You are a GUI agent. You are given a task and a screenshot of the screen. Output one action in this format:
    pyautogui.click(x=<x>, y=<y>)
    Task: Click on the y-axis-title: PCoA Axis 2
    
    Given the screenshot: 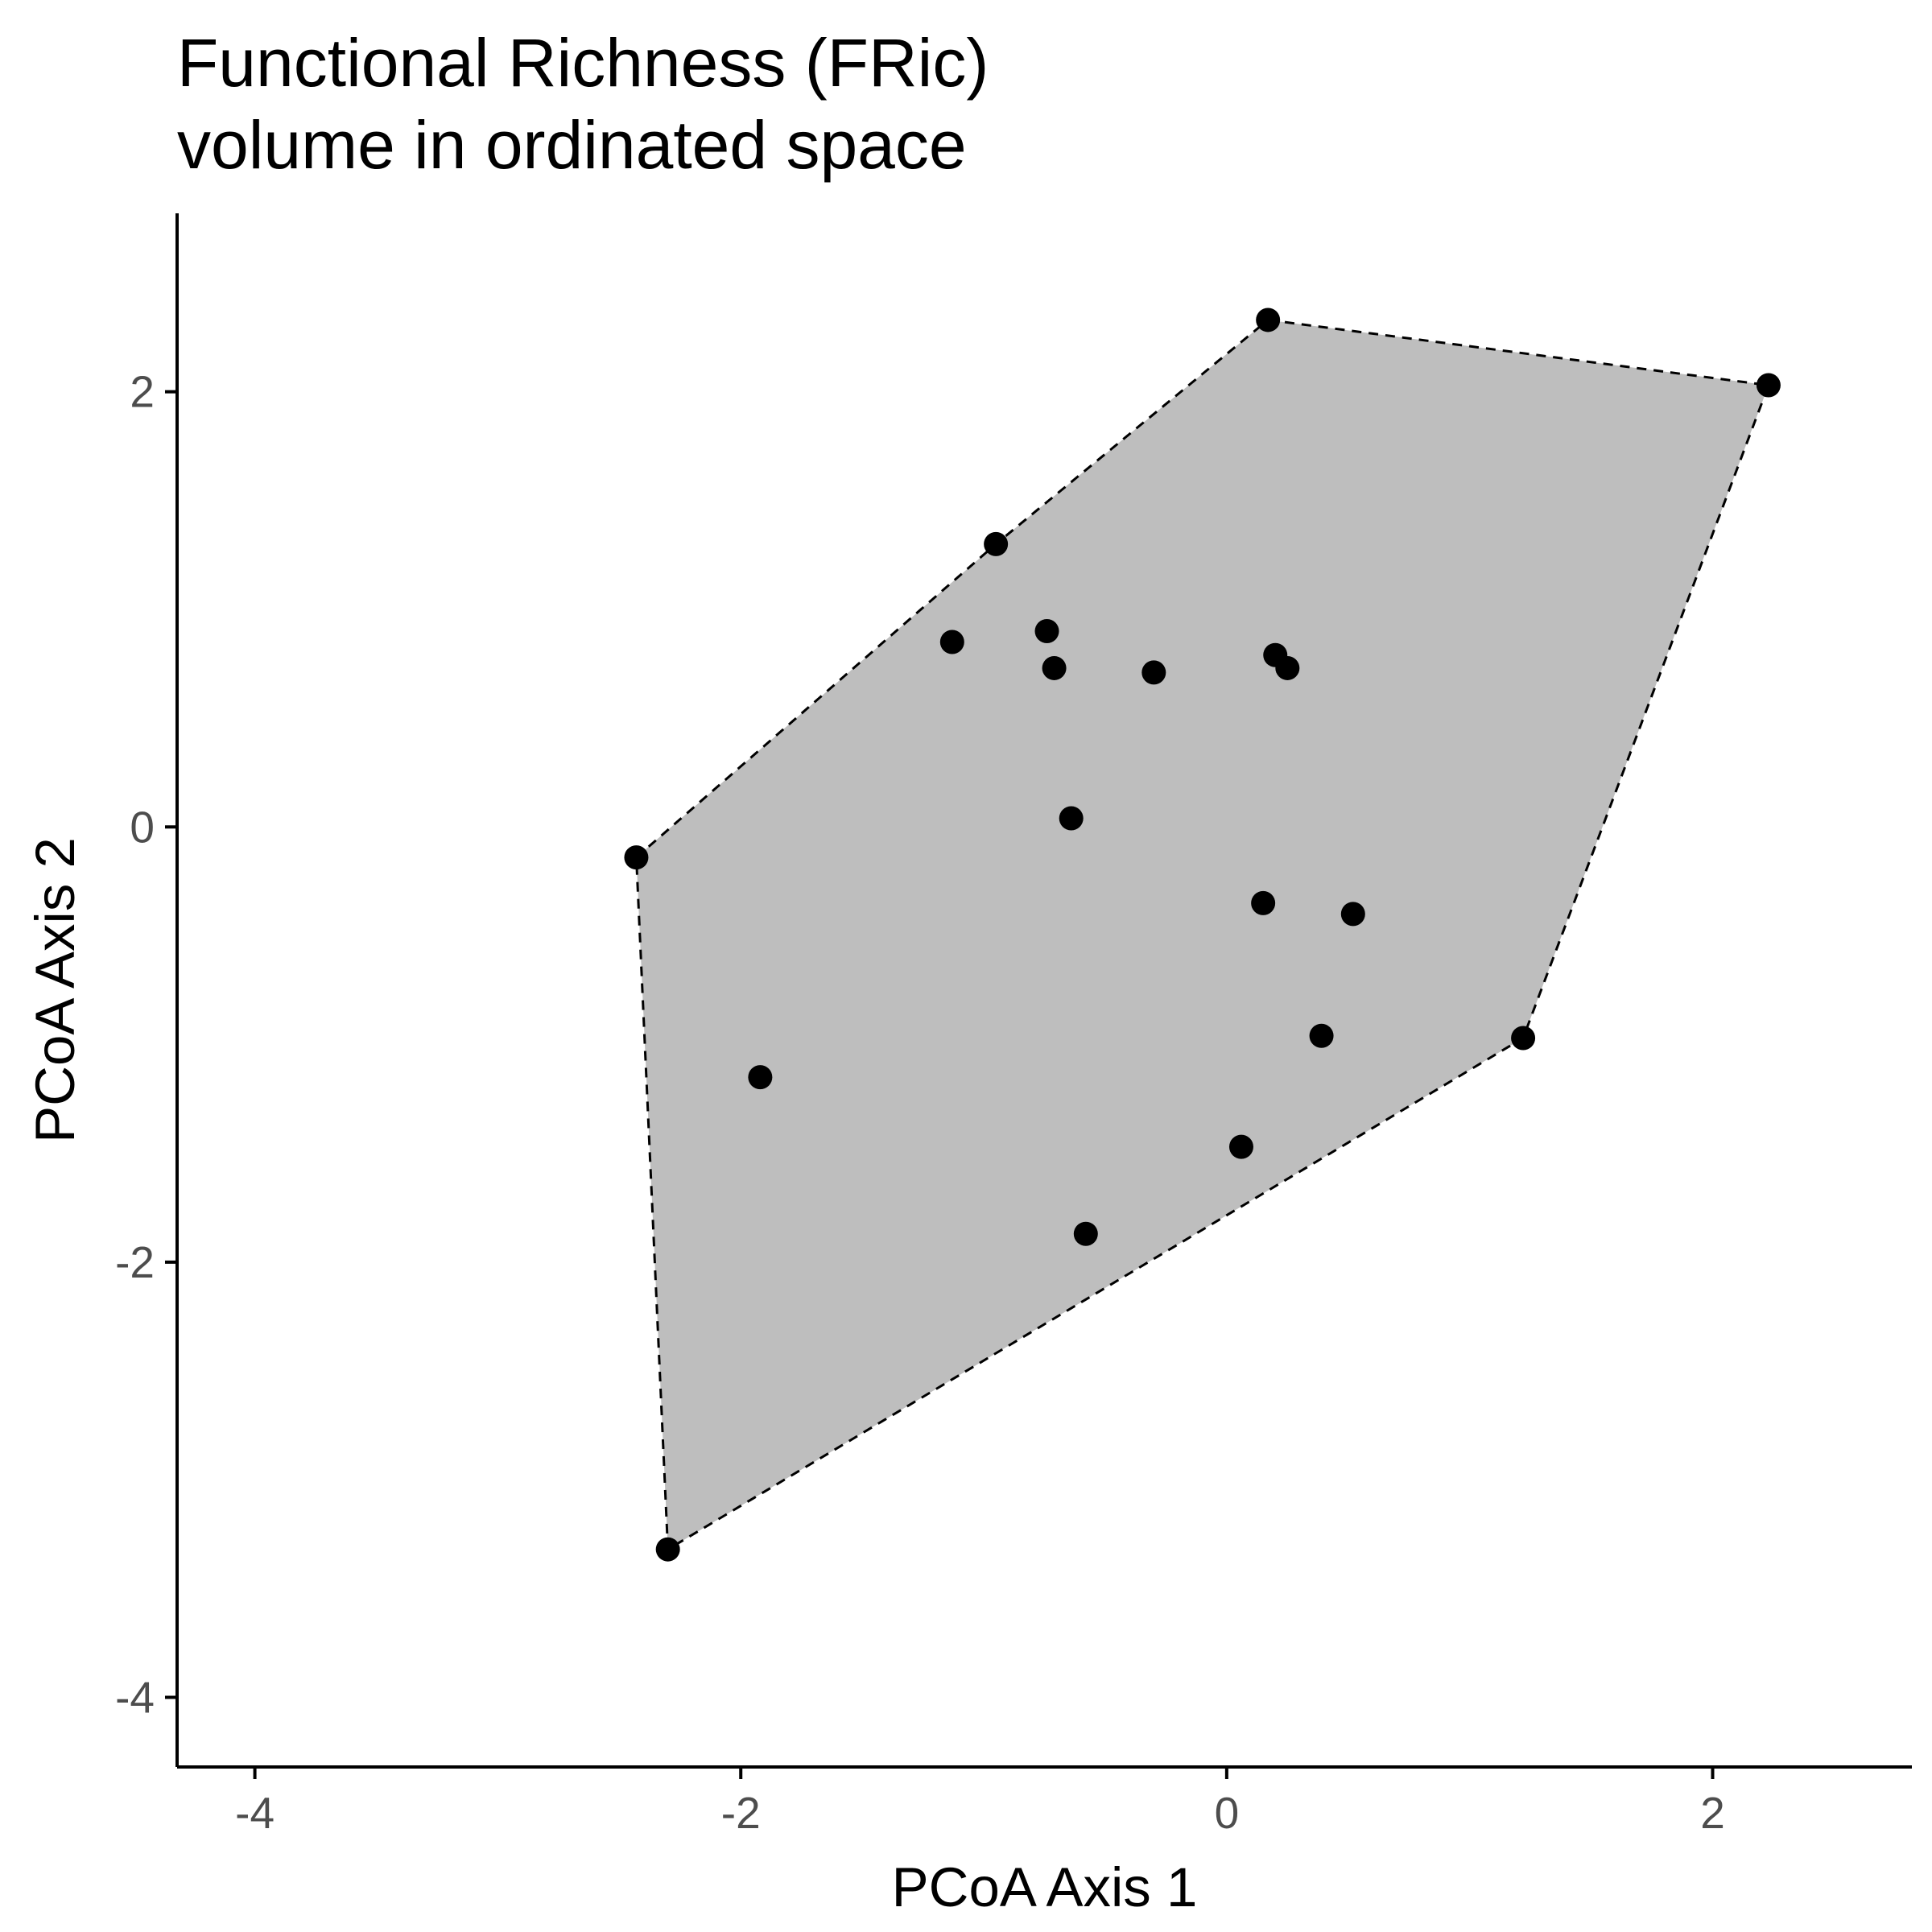 What is the action you would take?
    pyautogui.click(x=55, y=990)
    